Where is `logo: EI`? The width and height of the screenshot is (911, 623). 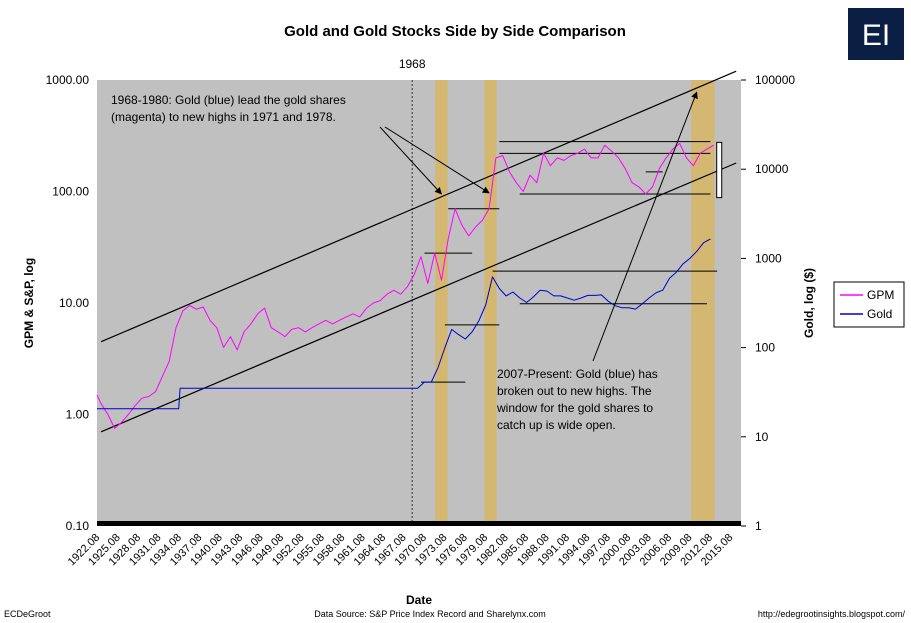
logo: EI is located at coordinates (876, 34).